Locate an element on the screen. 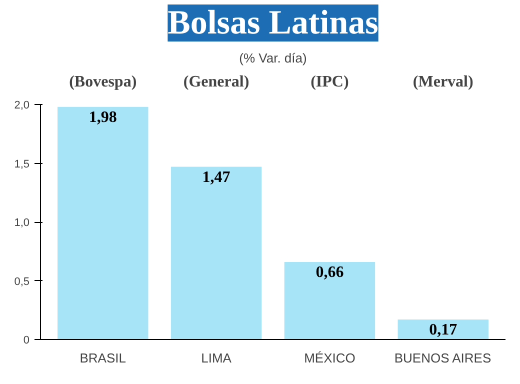 This screenshot has height=384, width=520. x-tick-label: BRASIL is located at coordinates (103, 358).